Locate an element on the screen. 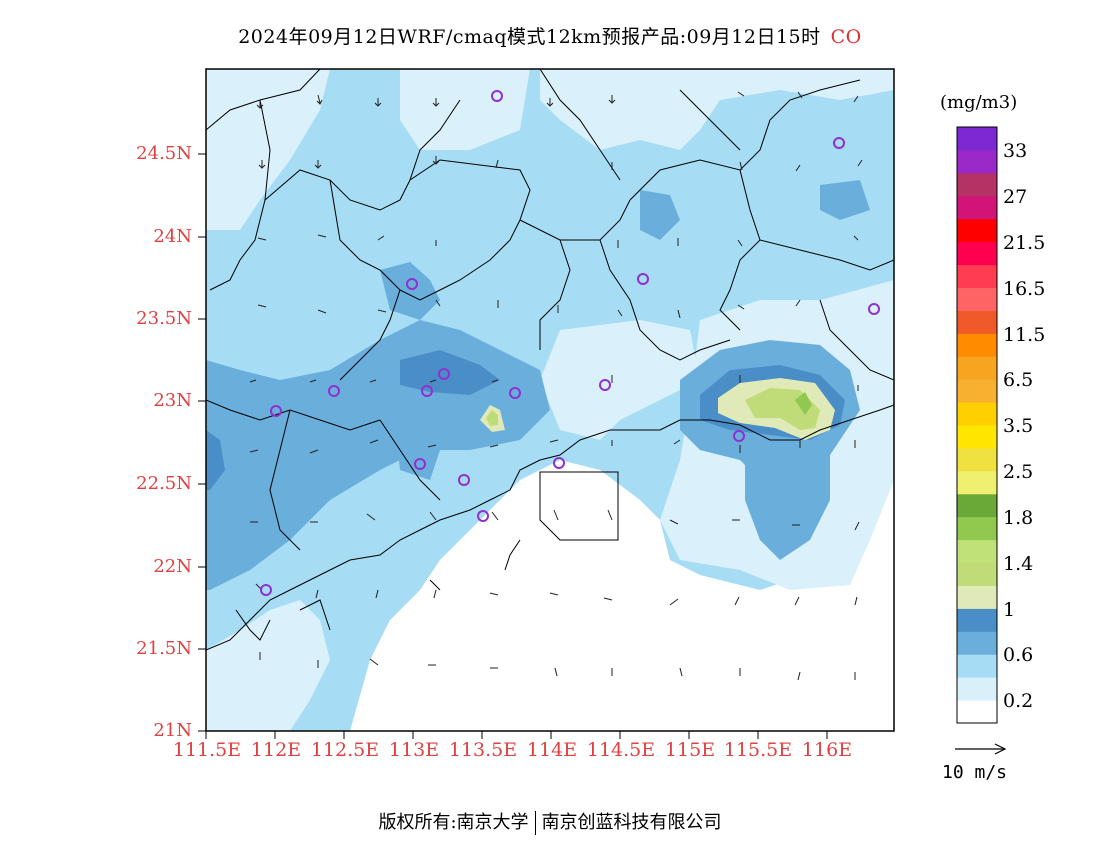 The image size is (1100, 850). lon-label: 111.5E is located at coordinates (207, 750).